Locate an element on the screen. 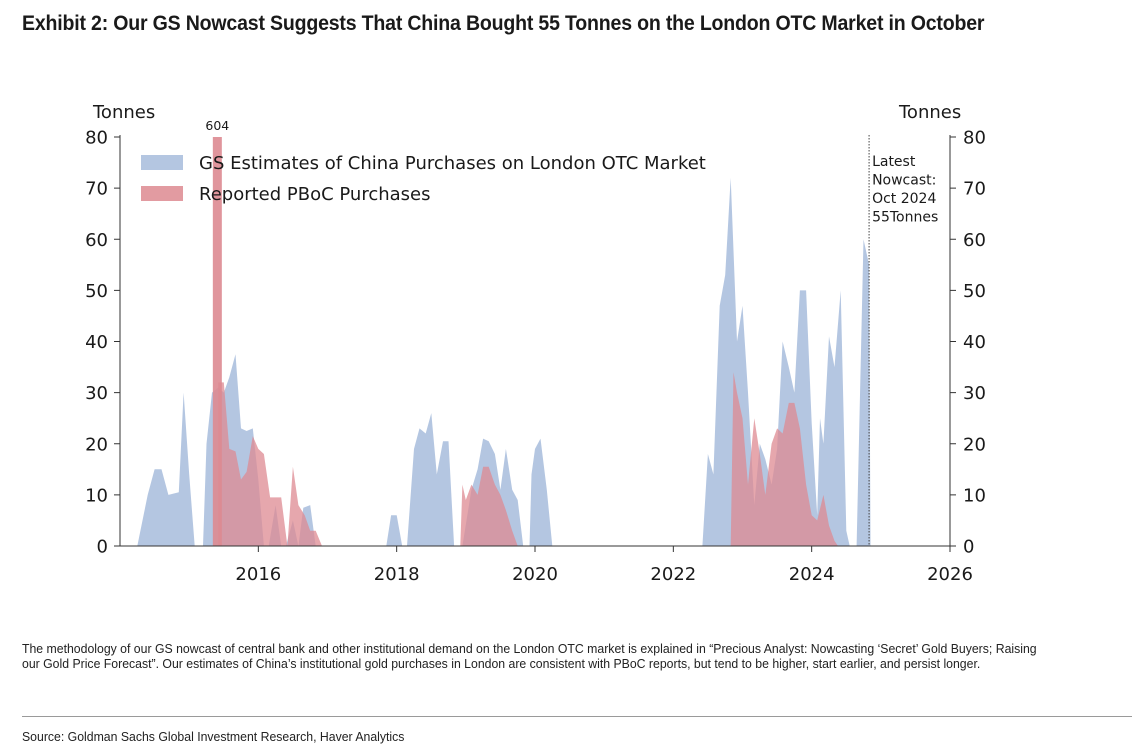 Image resolution: width=1139 pixels, height=750 pixels. y-tick-label-right: 50 is located at coordinates (974, 291).